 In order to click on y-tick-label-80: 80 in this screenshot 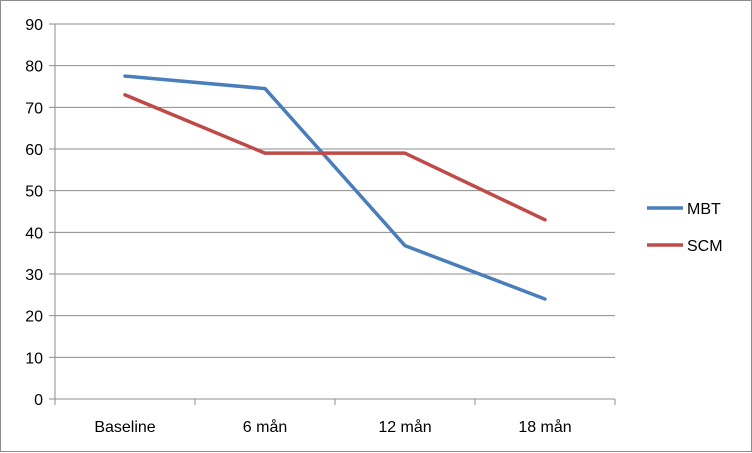, I will do `click(34, 67)`.